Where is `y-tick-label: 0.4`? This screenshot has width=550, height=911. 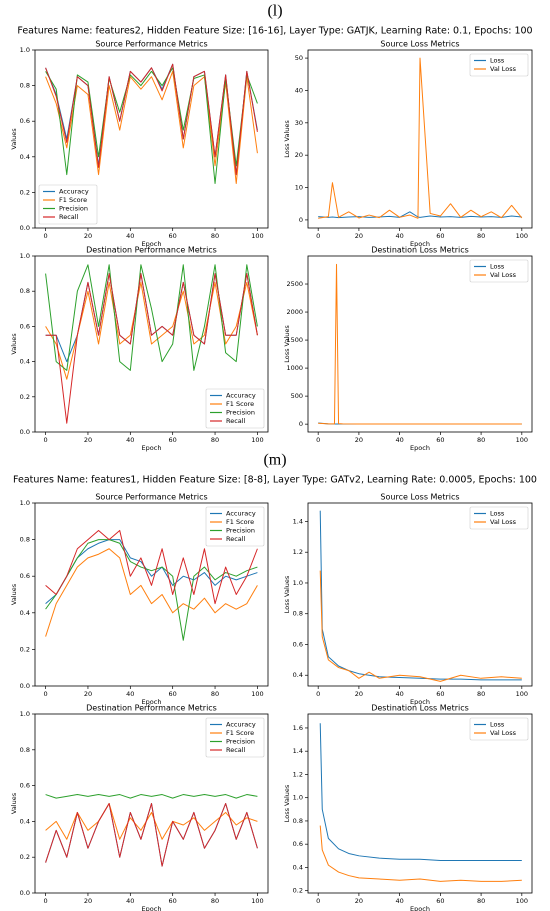
y-tick-label: 0.4 is located at coordinates (25, 362).